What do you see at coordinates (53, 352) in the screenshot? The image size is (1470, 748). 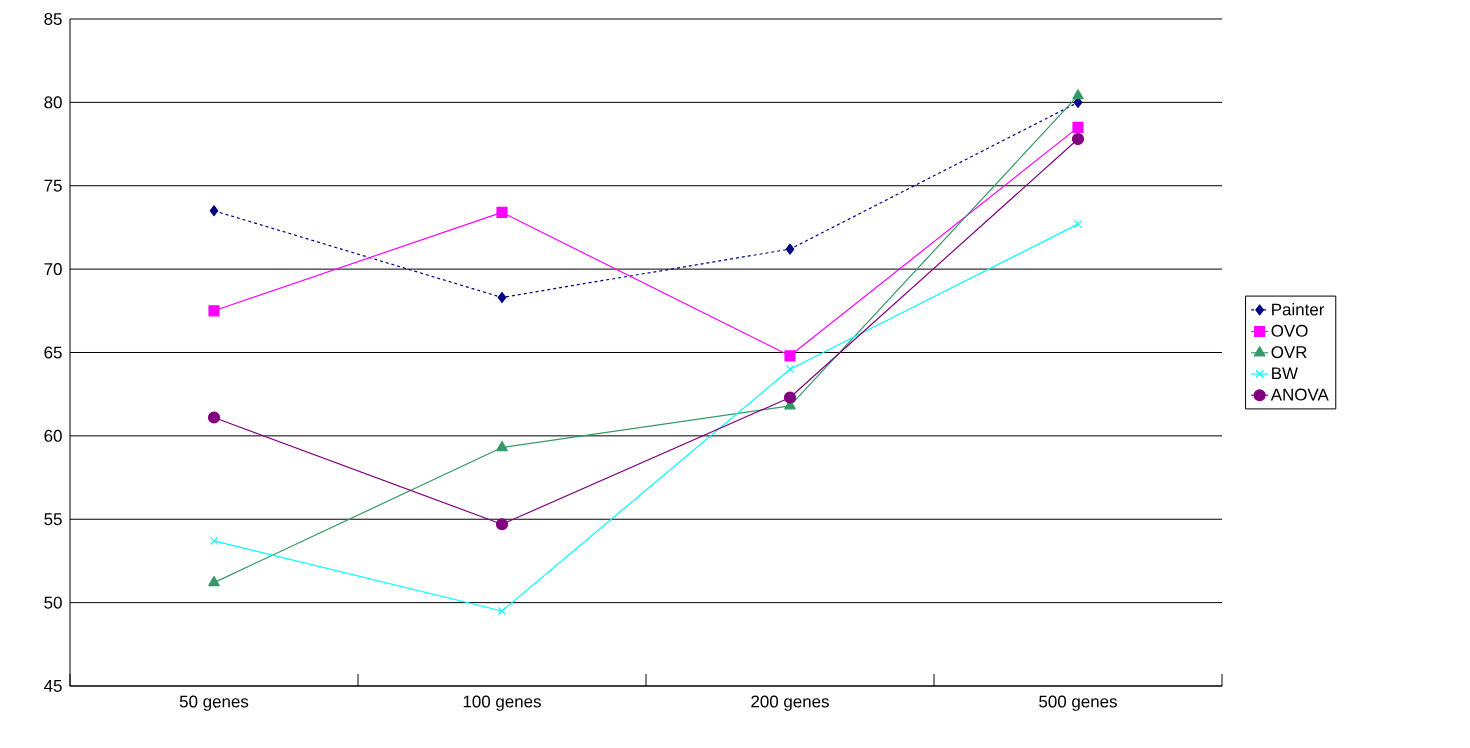 I see `y-tick-label: 65` at bounding box center [53, 352].